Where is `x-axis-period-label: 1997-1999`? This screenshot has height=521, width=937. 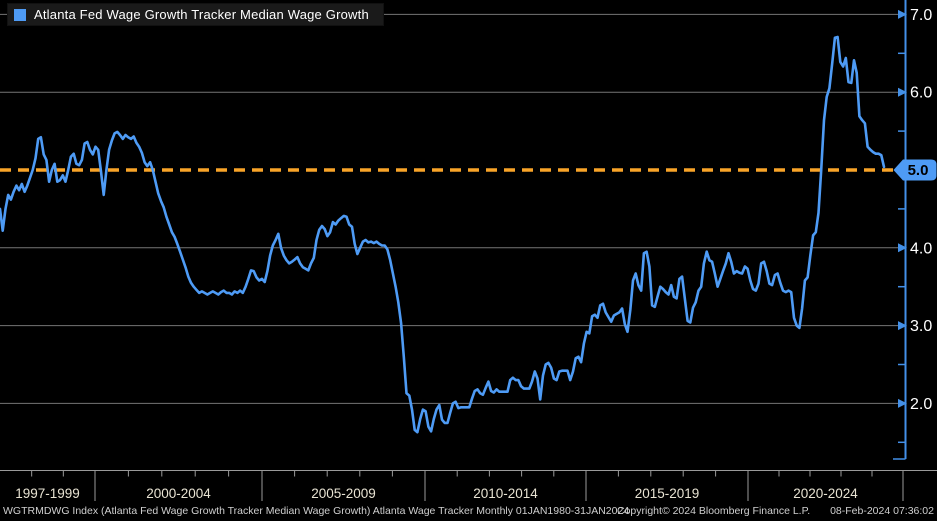 x-axis-period-label: 1997-1999 is located at coordinates (47, 493).